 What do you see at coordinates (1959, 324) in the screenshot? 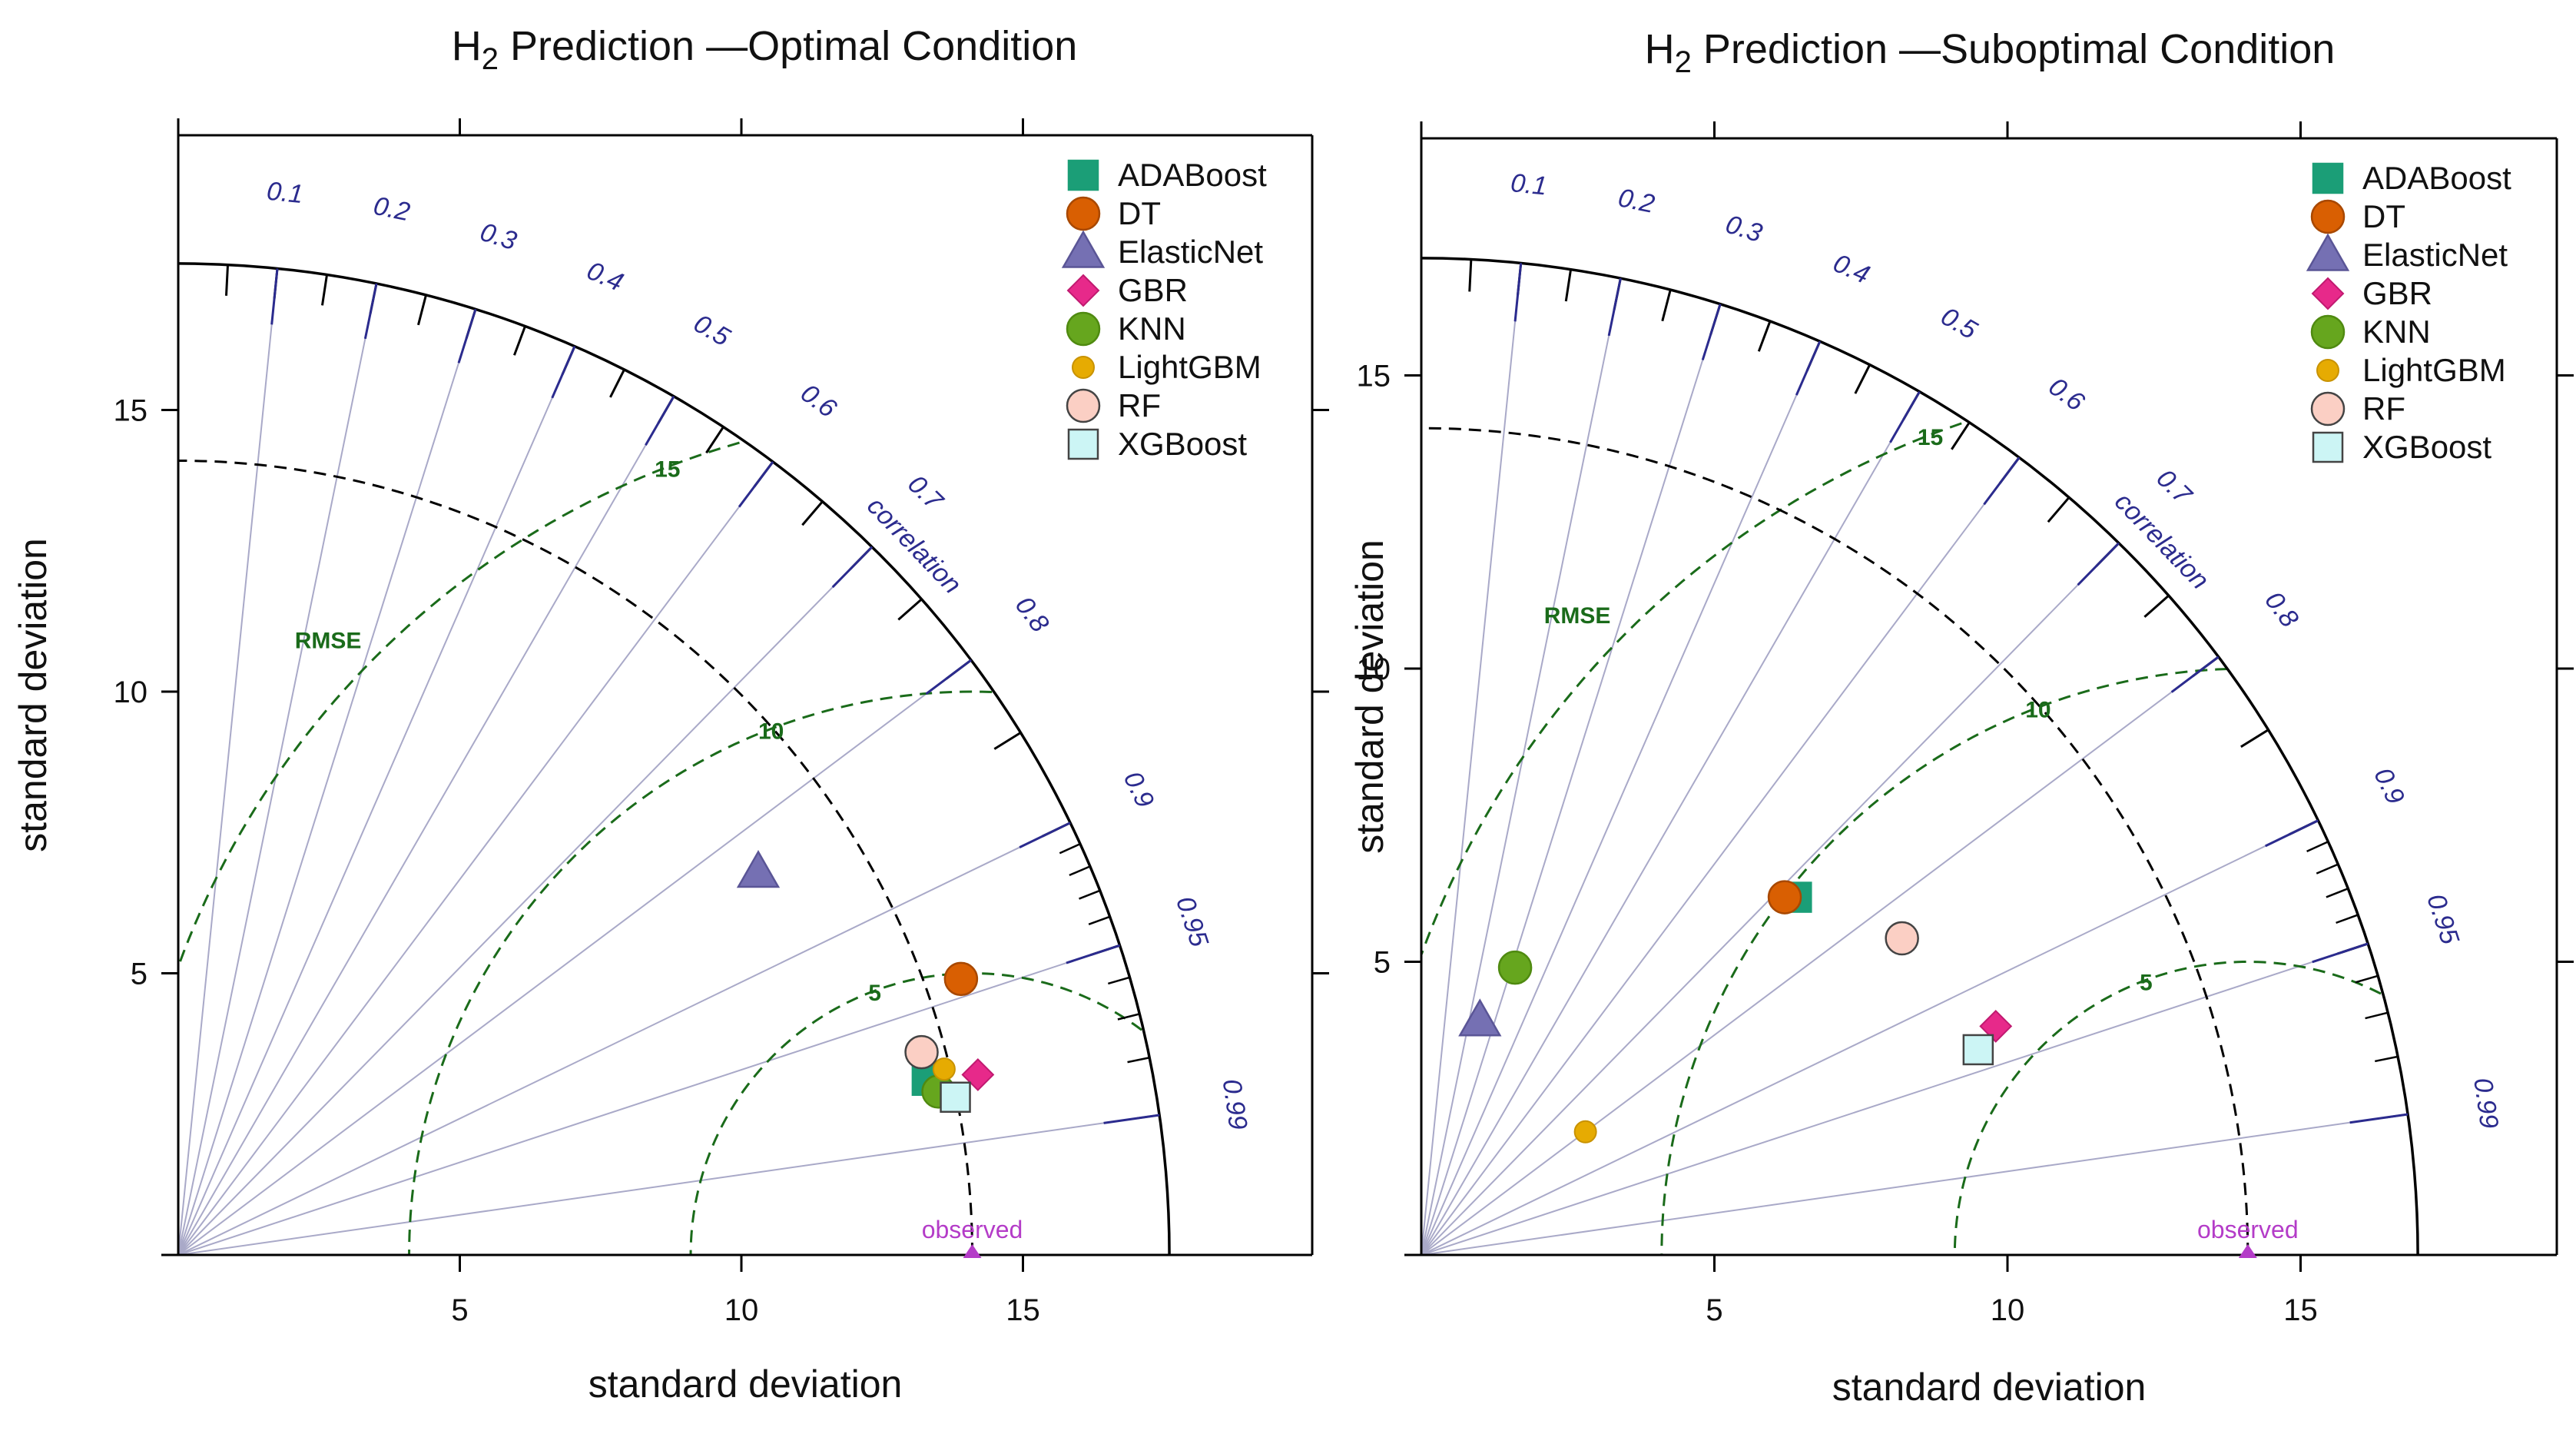
I see `correlation-tick-label: 0.5` at bounding box center [1959, 324].